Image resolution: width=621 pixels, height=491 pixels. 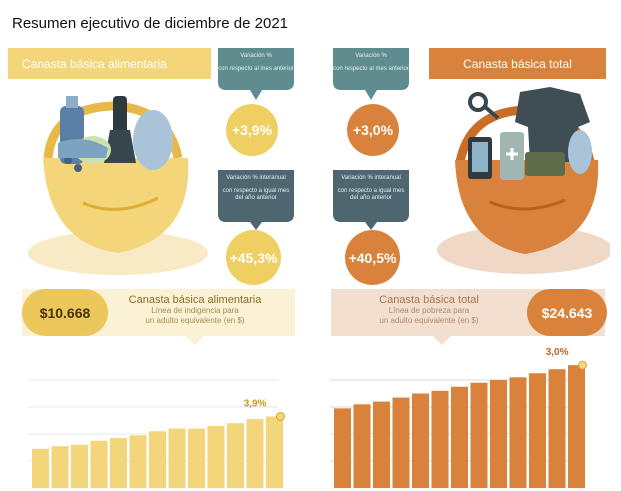 I want to click on header-canasta-alimentaria: Canasta básica alimentaria, so click(x=109, y=63).